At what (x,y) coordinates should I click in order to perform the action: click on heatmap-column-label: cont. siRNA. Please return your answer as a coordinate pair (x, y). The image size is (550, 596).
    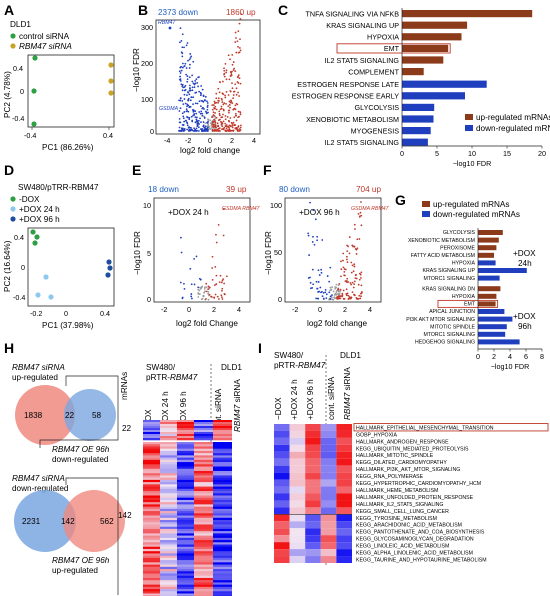
    Looking at the image, I should click on (331, 398).